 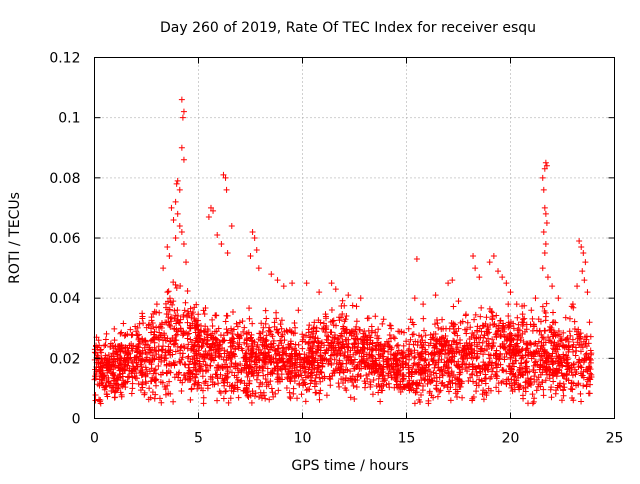 What do you see at coordinates (15, 238) in the screenshot?
I see `y-axis-label: ROTI / TECUs` at bounding box center [15, 238].